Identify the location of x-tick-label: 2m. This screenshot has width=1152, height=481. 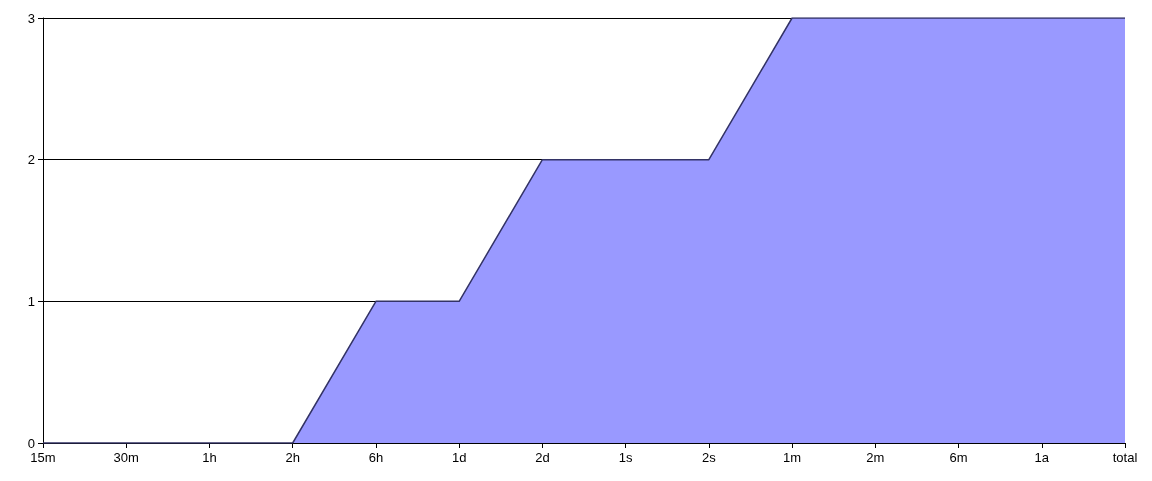
(875, 457).